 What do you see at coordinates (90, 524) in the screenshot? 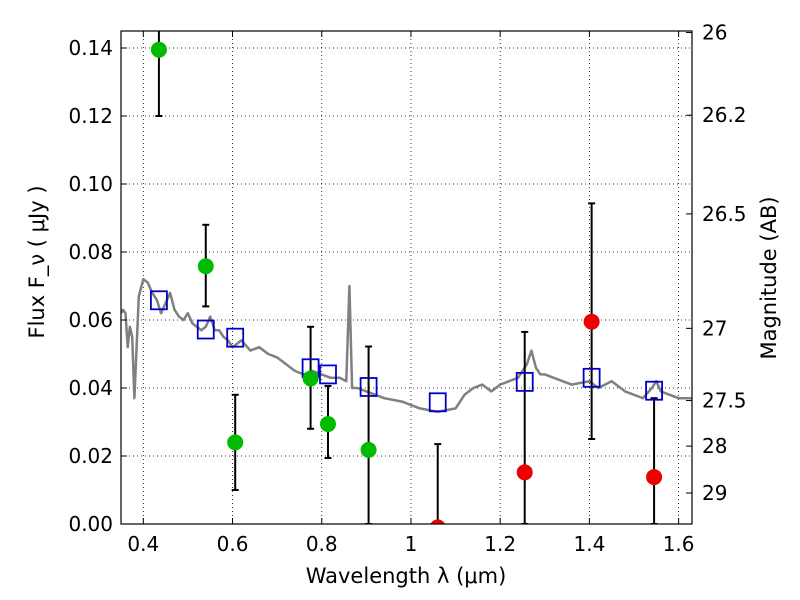
I see `y-tick-label: 0.00` at bounding box center [90, 524].